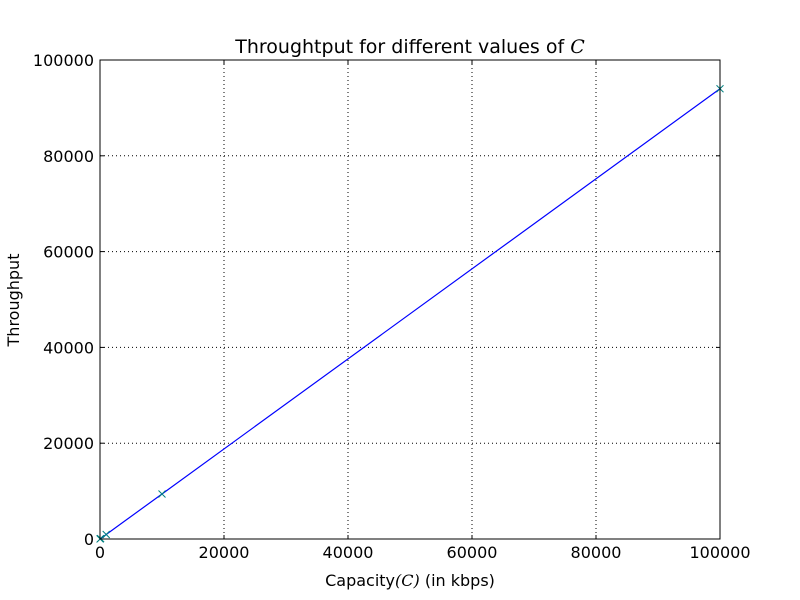 The image size is (800, 600). Describe the element at coordinates (409, 47) in the screenshot. I see `chart-title: Throughtput for different values of C` at that location.